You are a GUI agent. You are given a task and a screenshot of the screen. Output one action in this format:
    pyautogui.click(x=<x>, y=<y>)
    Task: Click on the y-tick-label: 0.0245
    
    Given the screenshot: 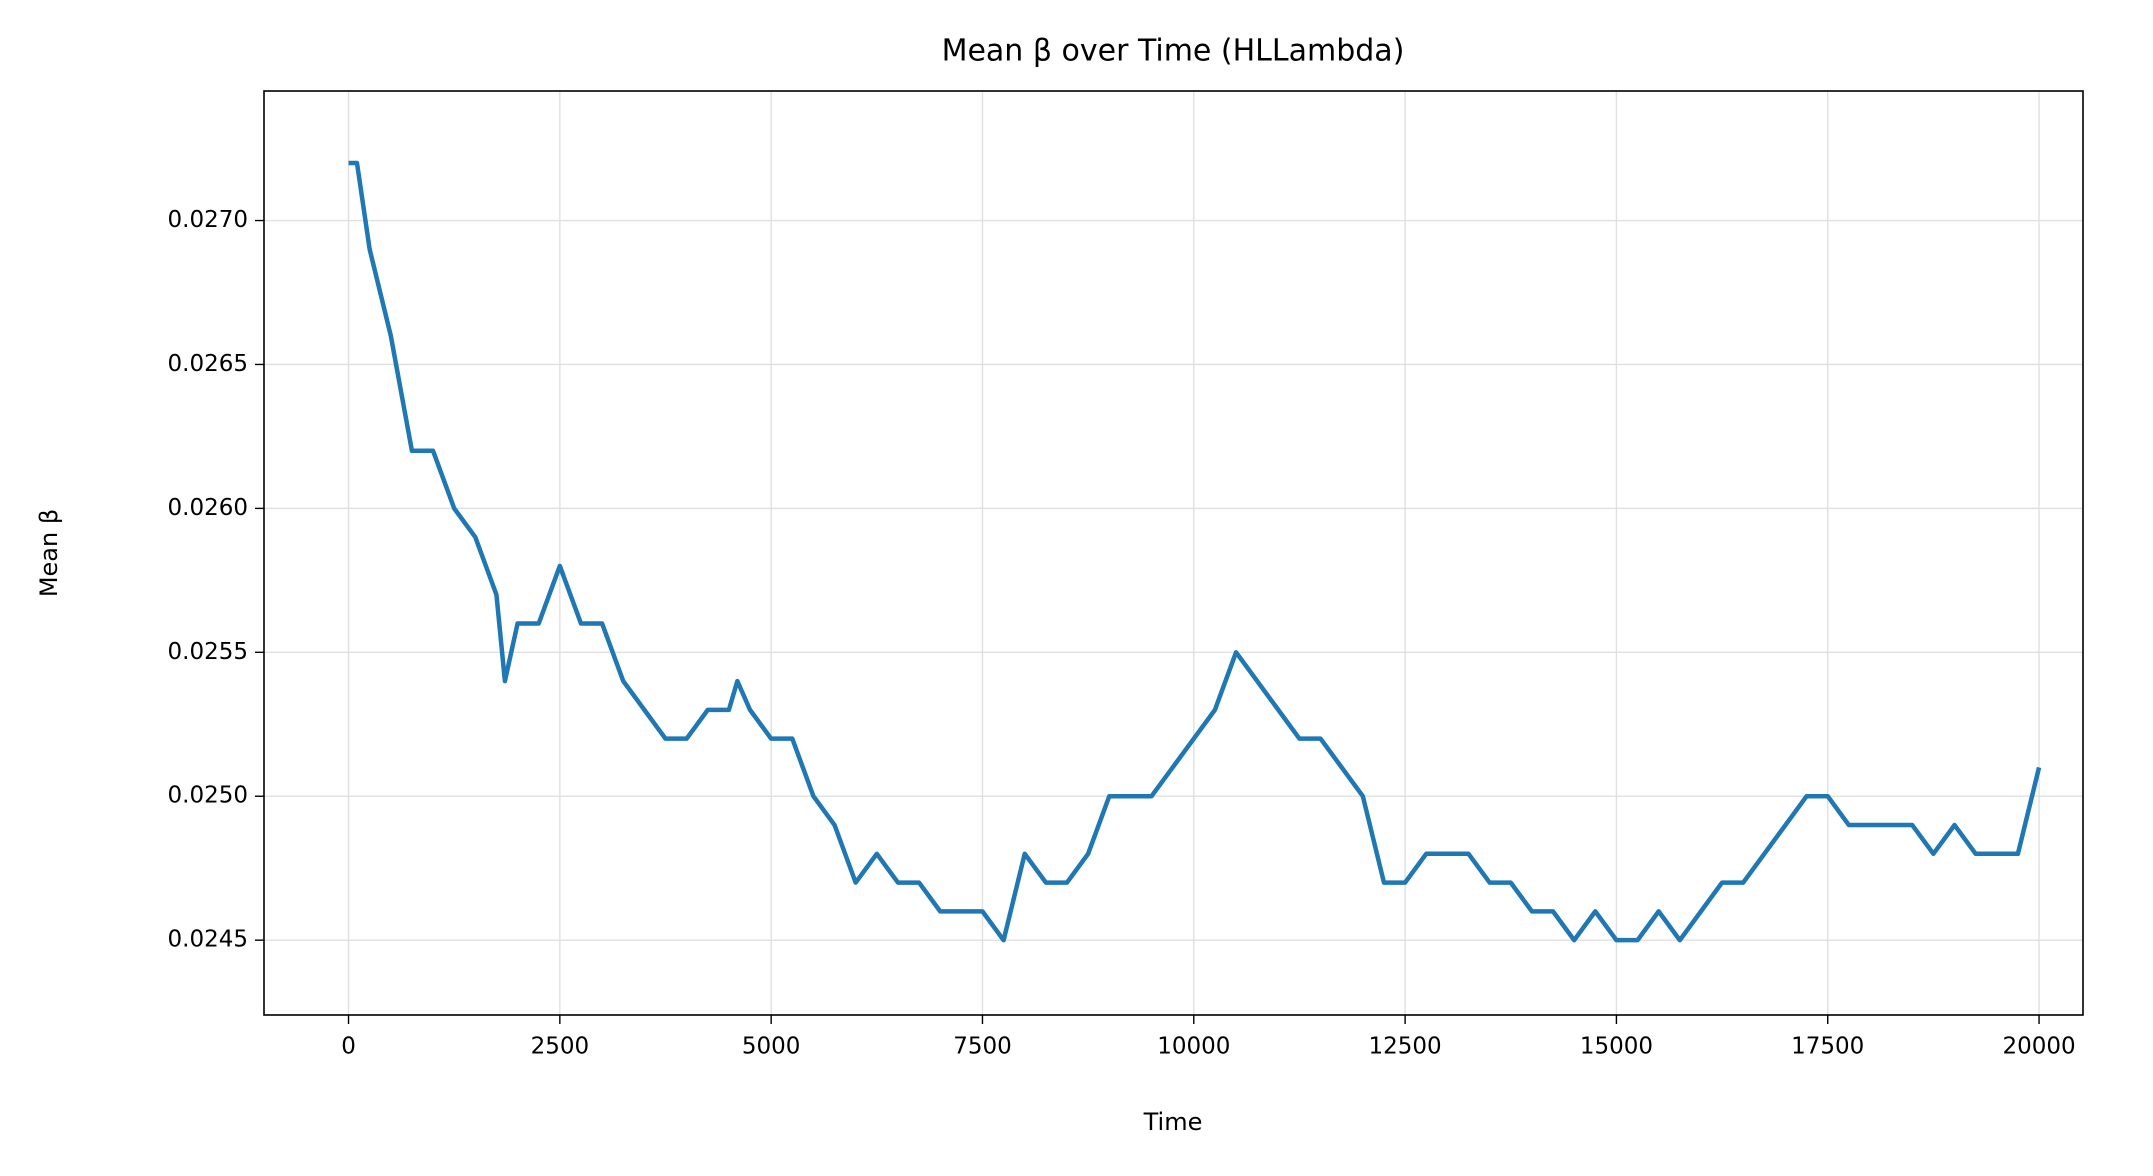 What is the action you would take?
    pyautogui.click(x=208, y=940)
    